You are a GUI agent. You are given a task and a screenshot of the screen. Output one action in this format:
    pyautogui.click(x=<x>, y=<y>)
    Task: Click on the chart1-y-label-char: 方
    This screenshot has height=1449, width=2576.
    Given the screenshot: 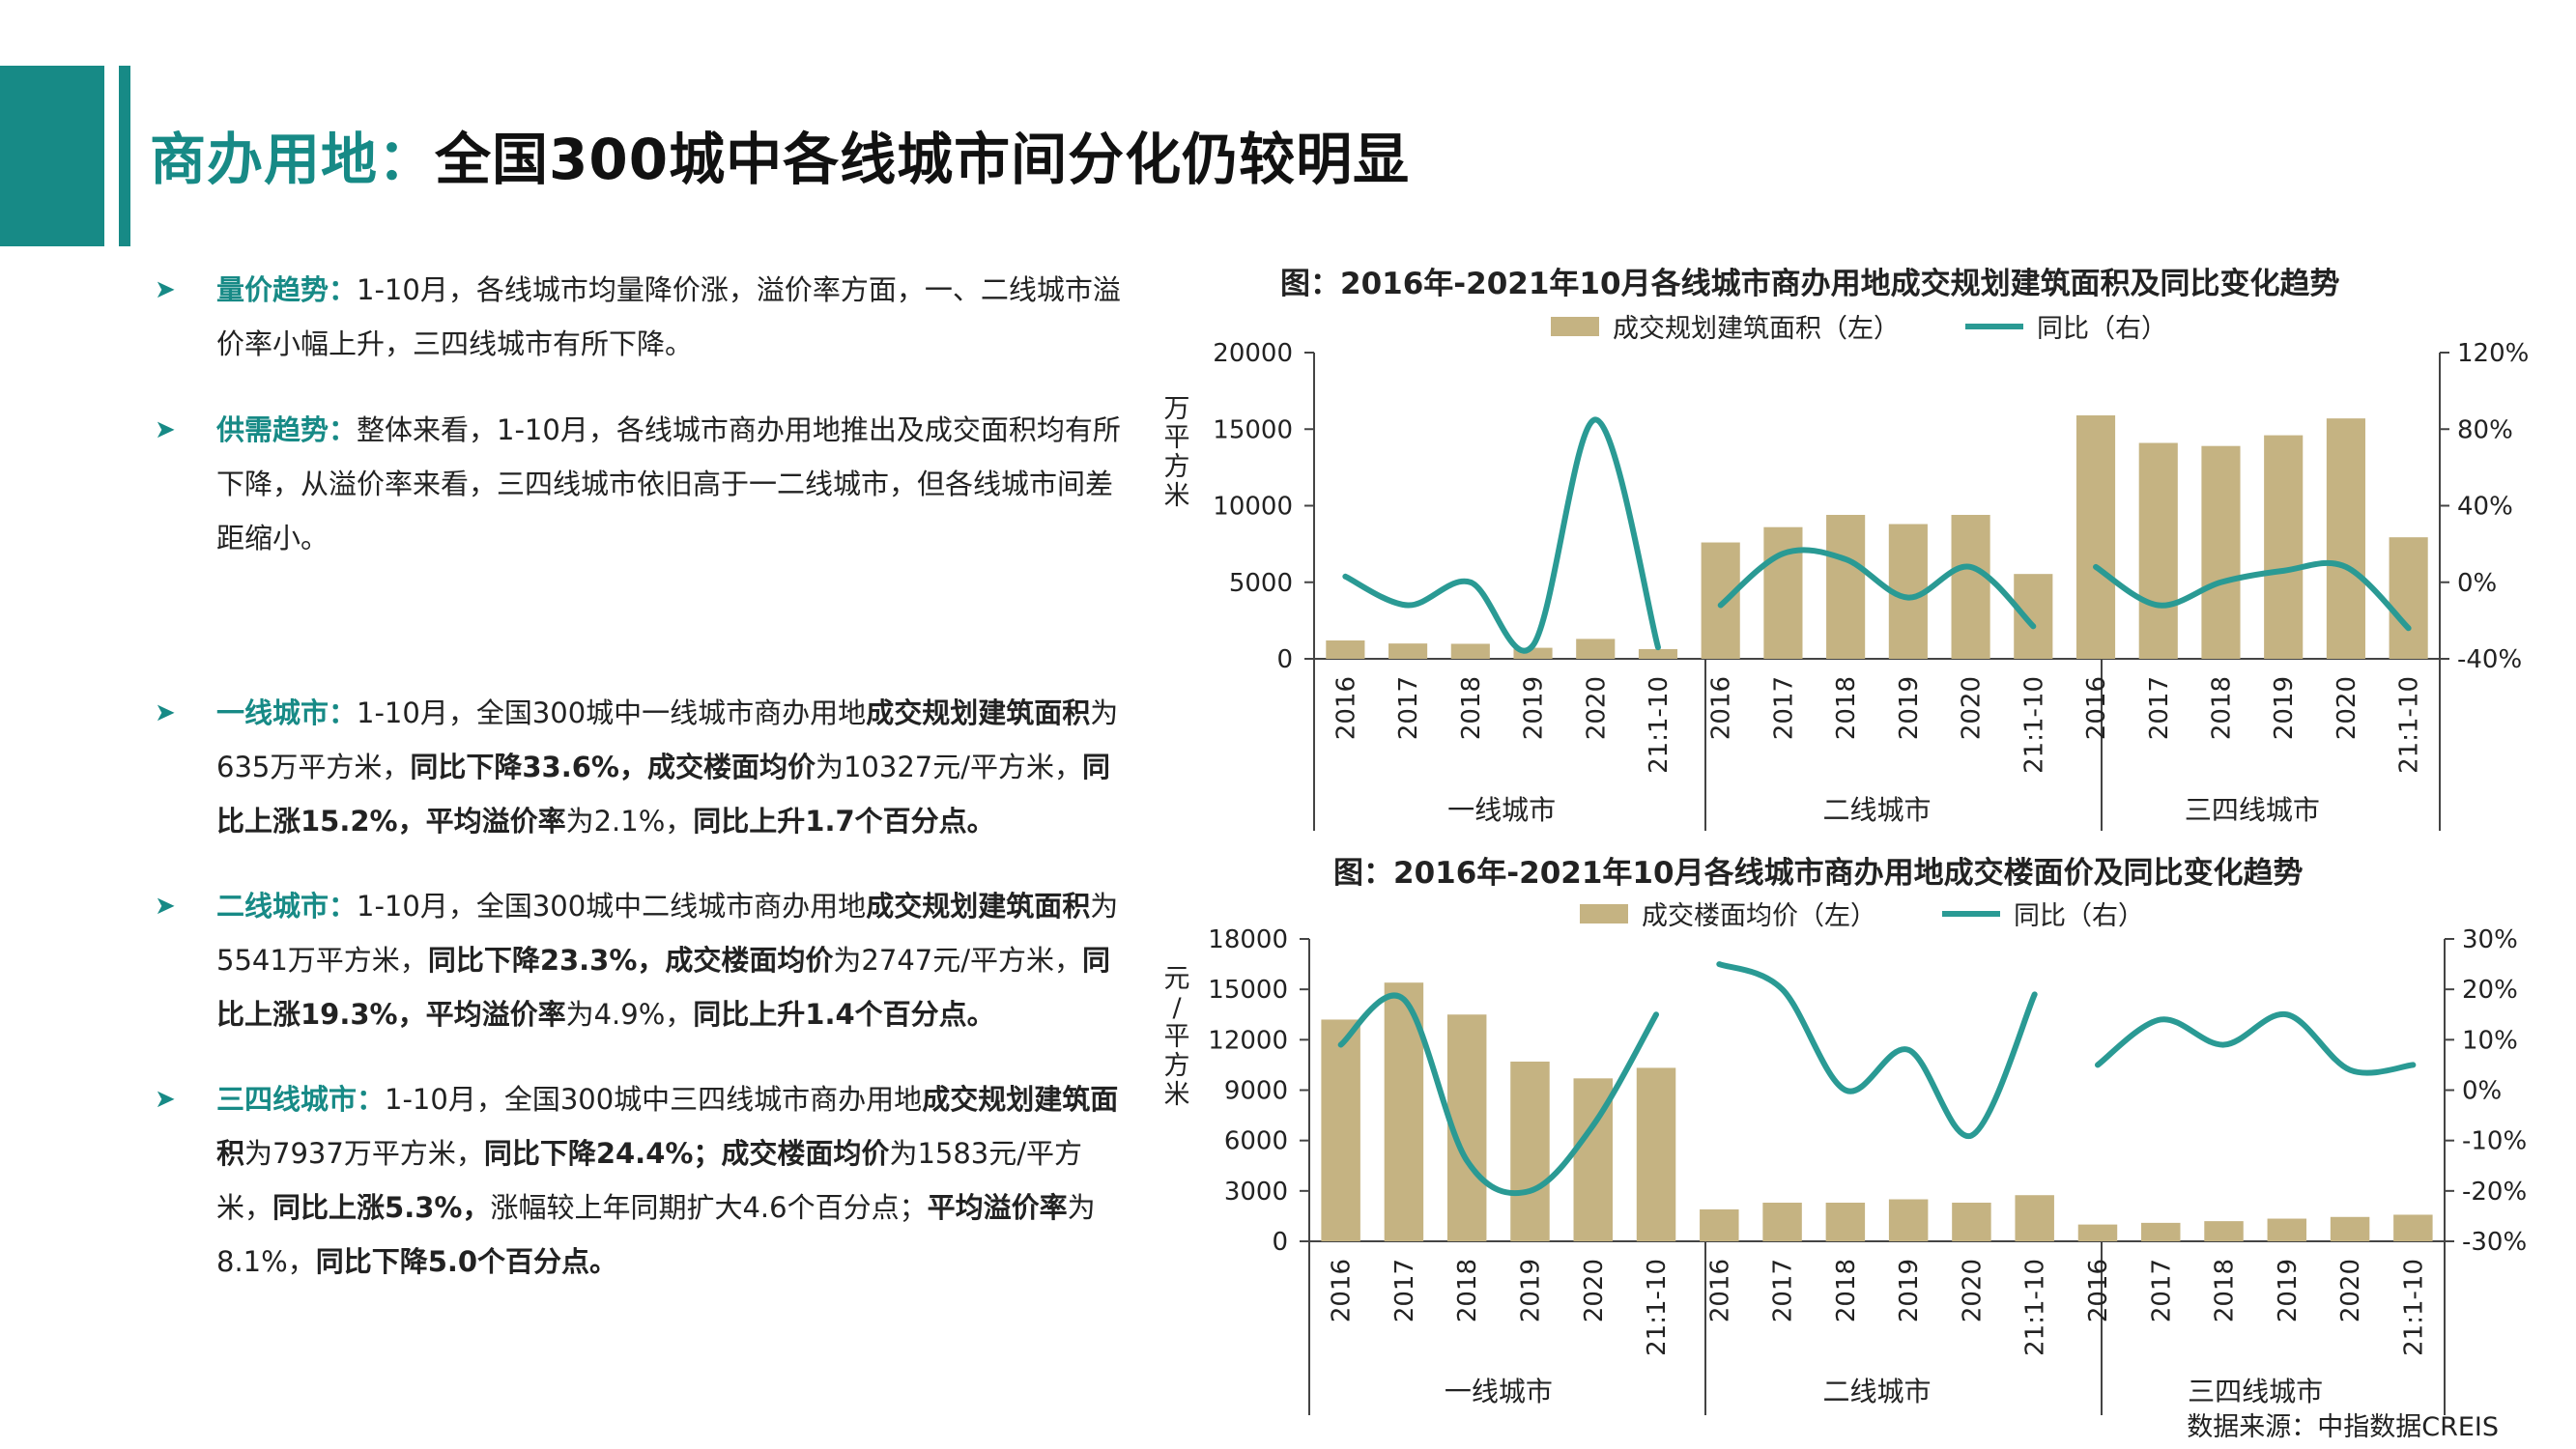 What is the action you would take?
    pyautogui.click(x=1177, y=467)
    